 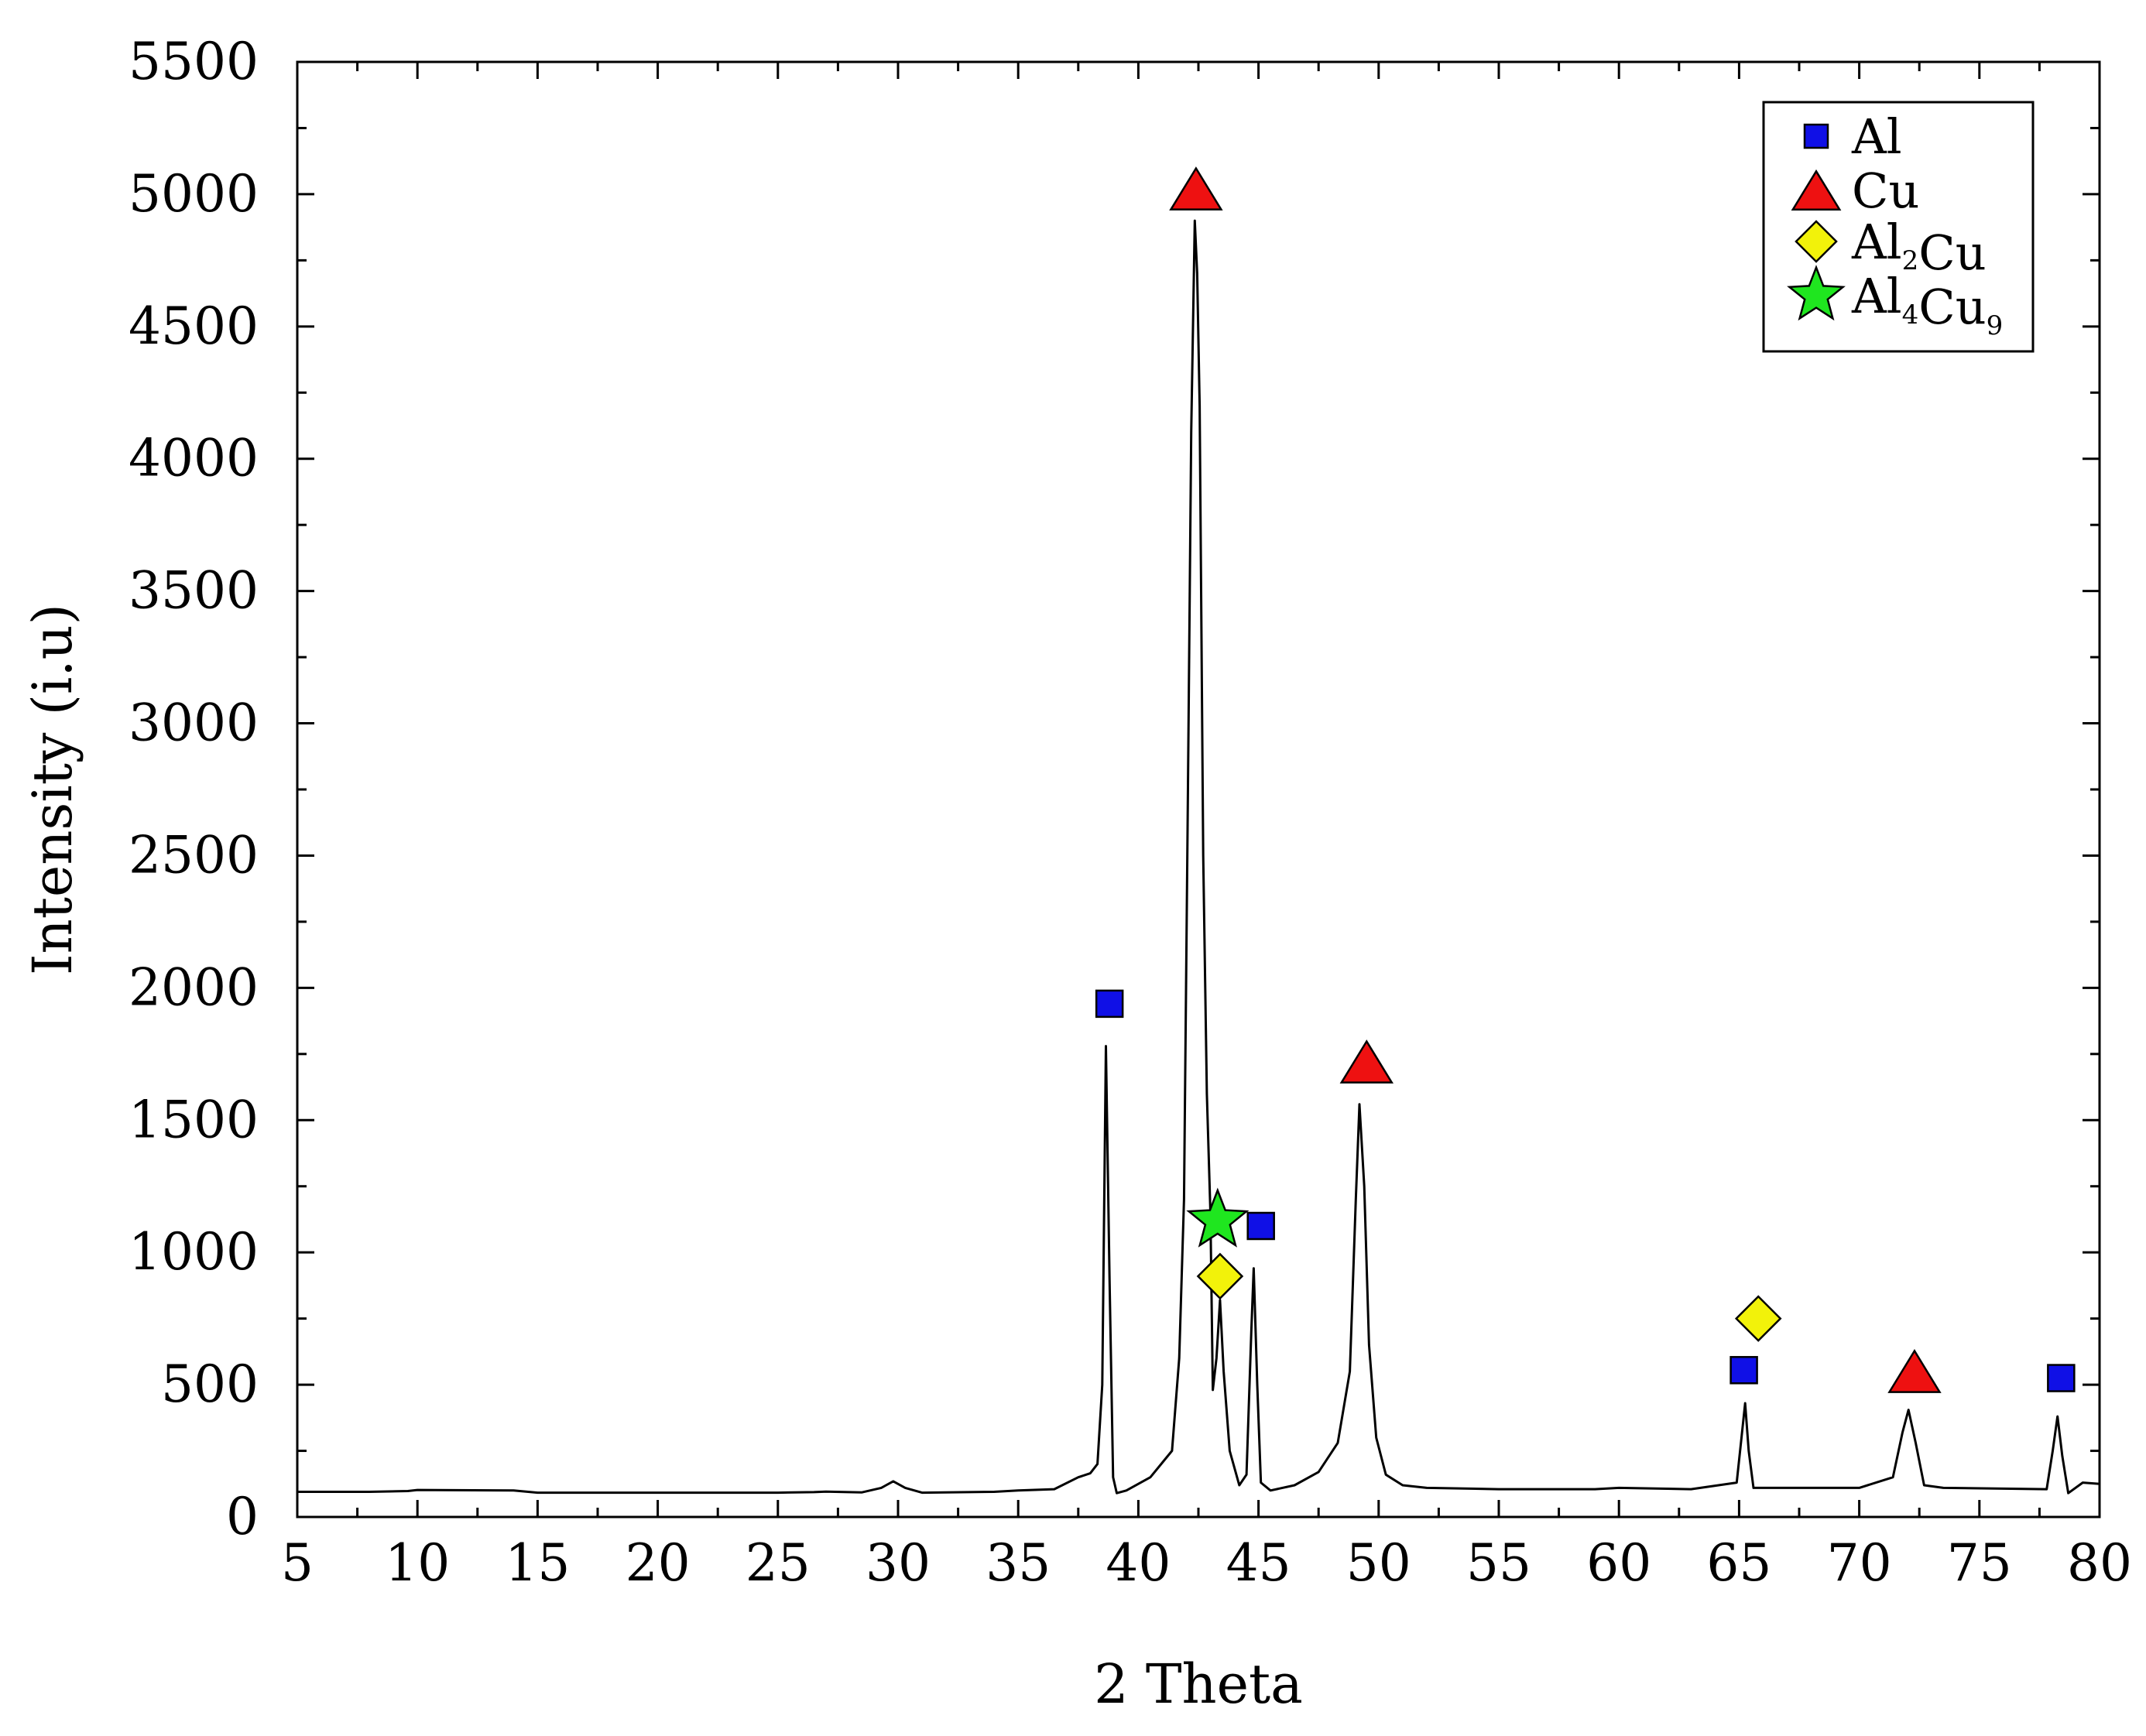 What do you see at coordinates (1199, 1684) in the screenshot?
I see `x-axis-title: 2 Theta` at bounding box center [1199, 1684].